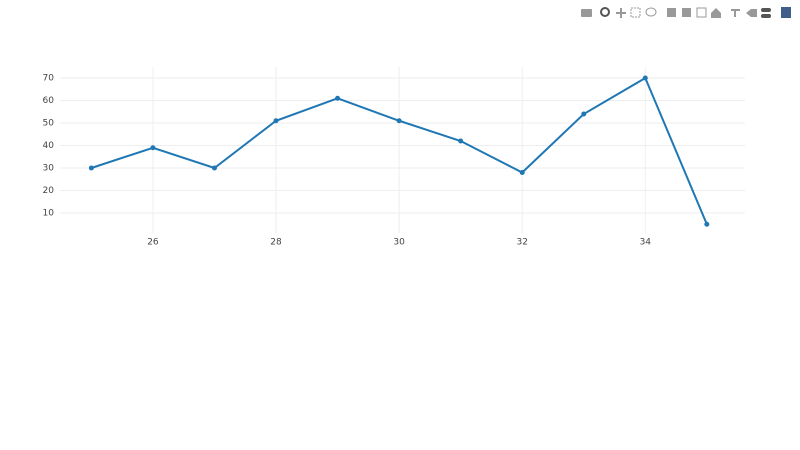  What do you see at coordinates (521, 243) in the screenshot?
I see `x-tick-label: 32` at bounding box center [521, 243].